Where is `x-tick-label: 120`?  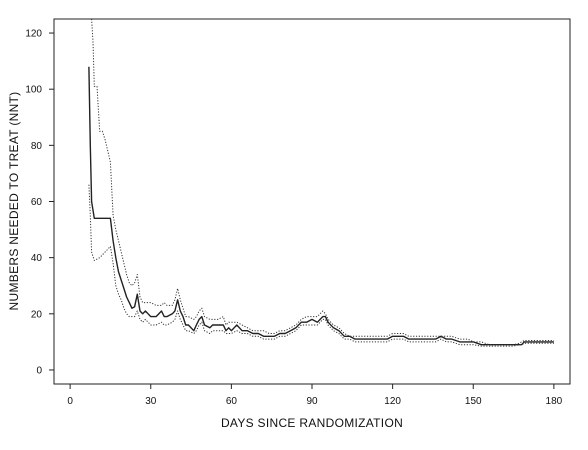 x-tick-label: 120 is located at coordinates (392, 401).